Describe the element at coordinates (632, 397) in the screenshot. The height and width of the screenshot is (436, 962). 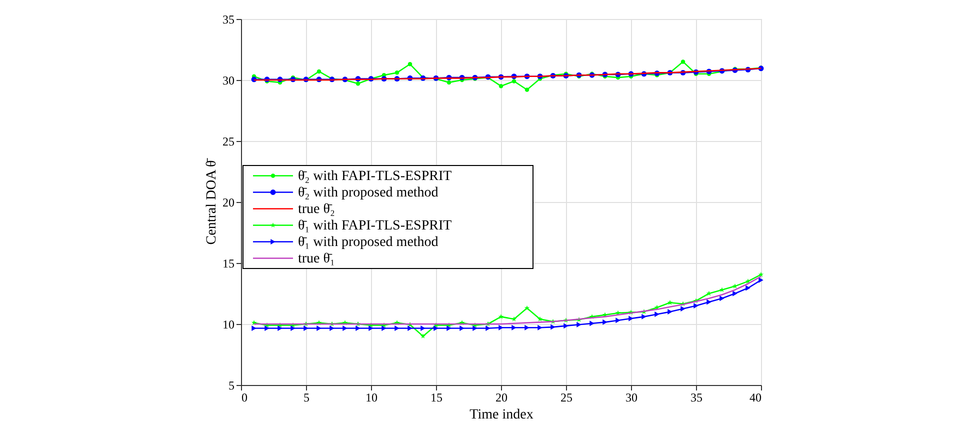
I see `x-tick-label: 30` at that location.